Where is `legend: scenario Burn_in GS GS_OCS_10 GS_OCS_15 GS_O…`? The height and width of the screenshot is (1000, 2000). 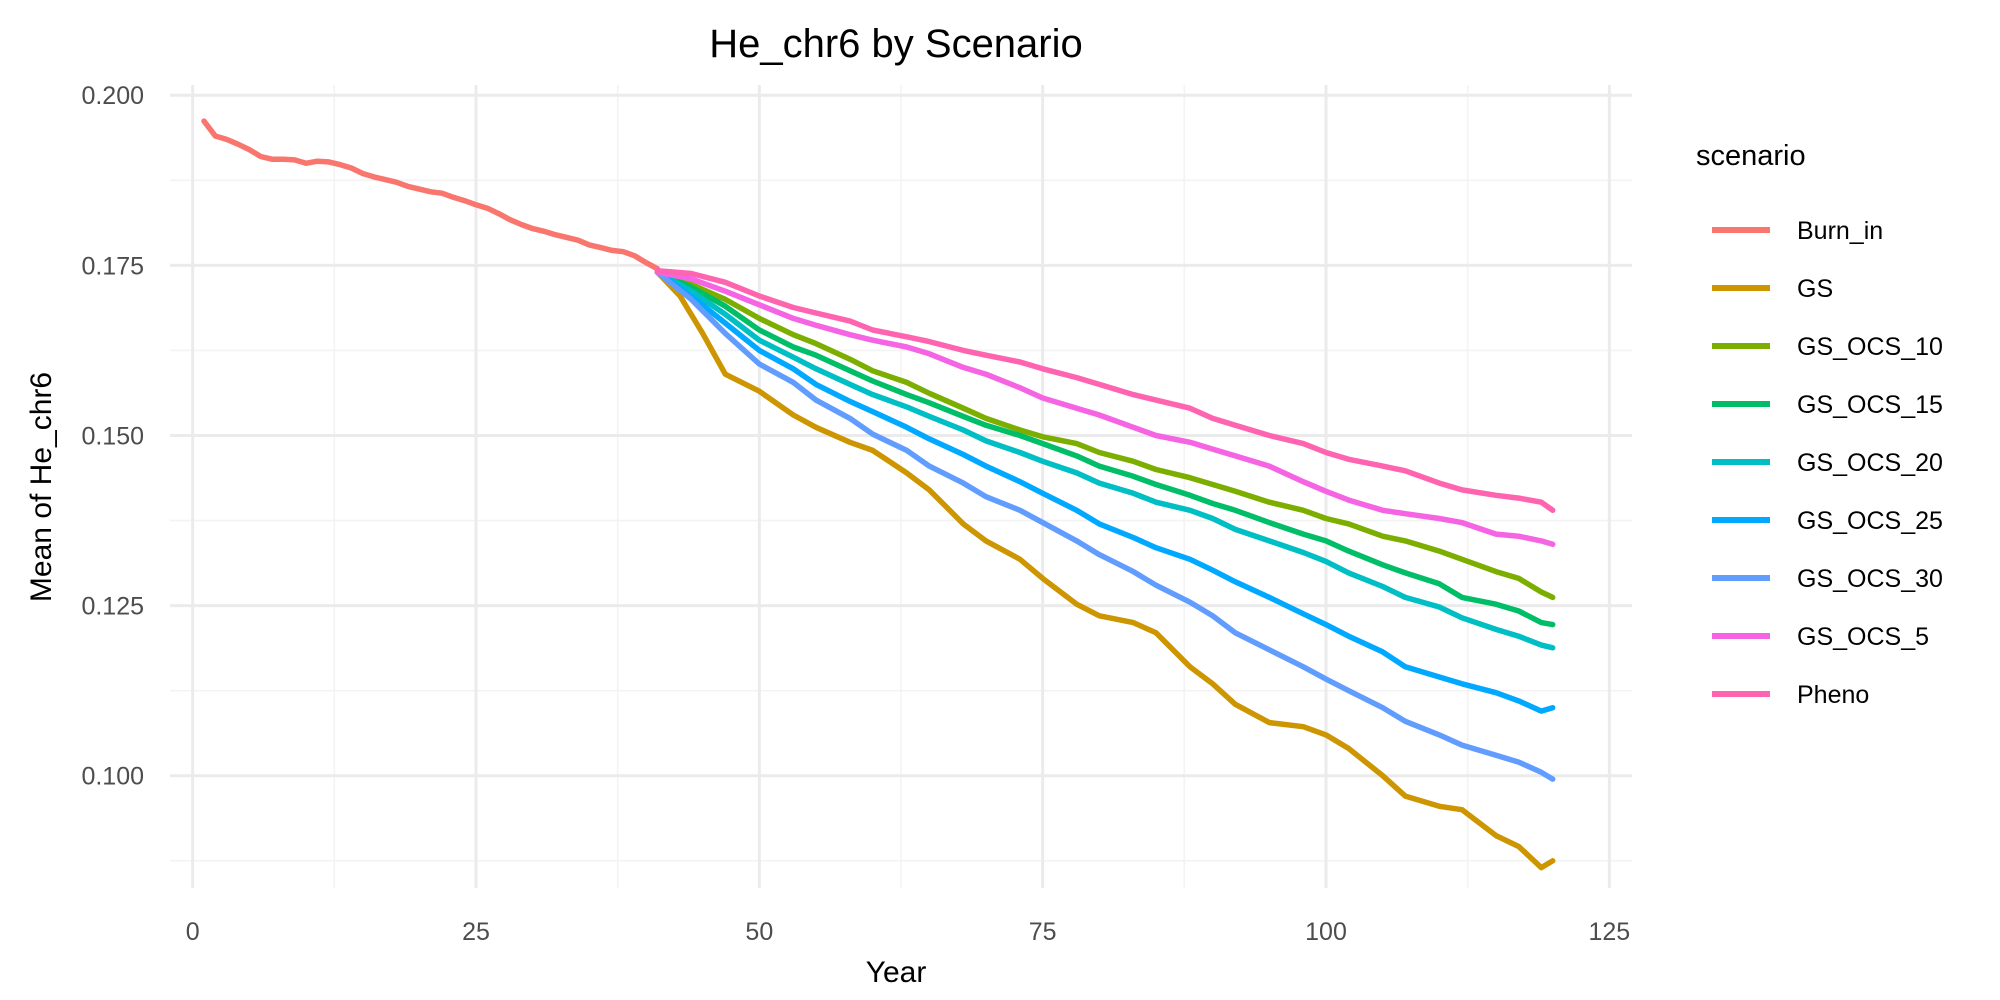 legend: scenario Burn_in GS GS_OCS_10 GS_OCS_15 GS_O… is located at coordinates (1819, 424).